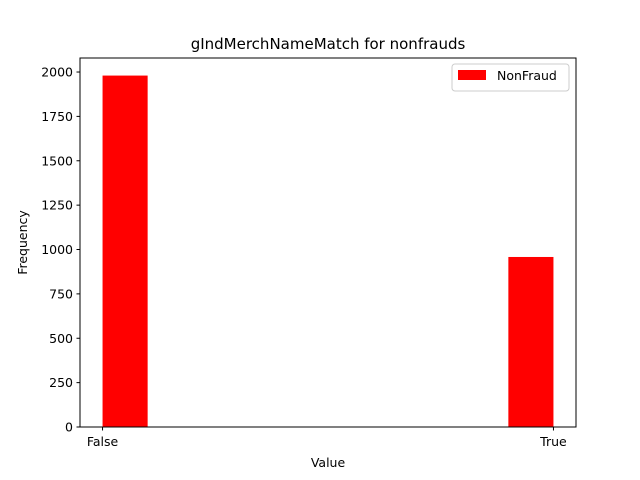 This screenshot has width=640, height=480. Describe the element at coordinates (472, 75) in the screenshot. I see `legend-swatch-nonfraud` at that location.